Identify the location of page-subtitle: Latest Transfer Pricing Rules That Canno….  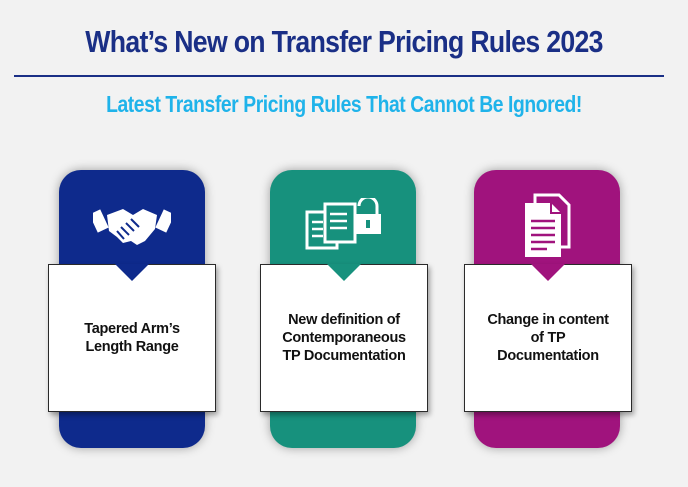
(344, 104).